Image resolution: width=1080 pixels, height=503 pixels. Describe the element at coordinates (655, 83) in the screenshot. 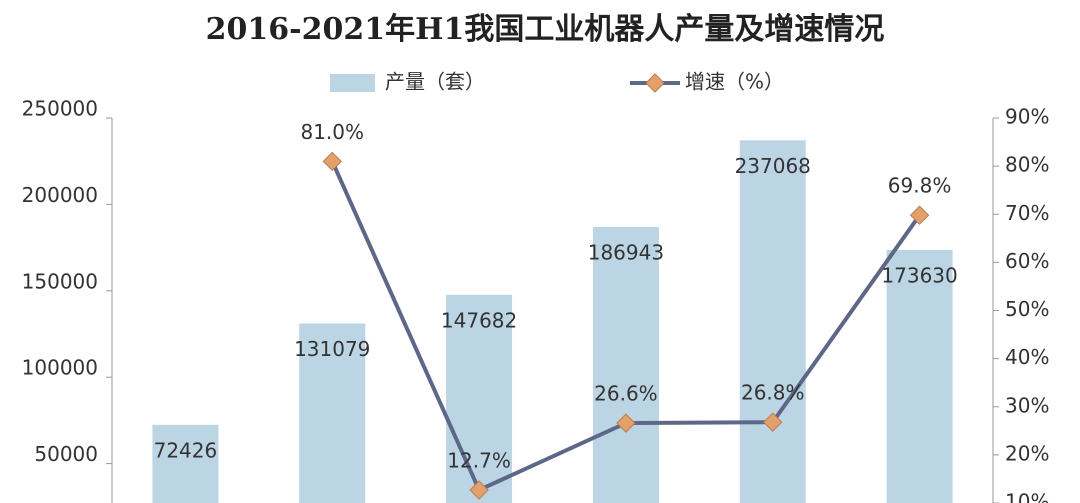

I see `legend-marker` at that location.